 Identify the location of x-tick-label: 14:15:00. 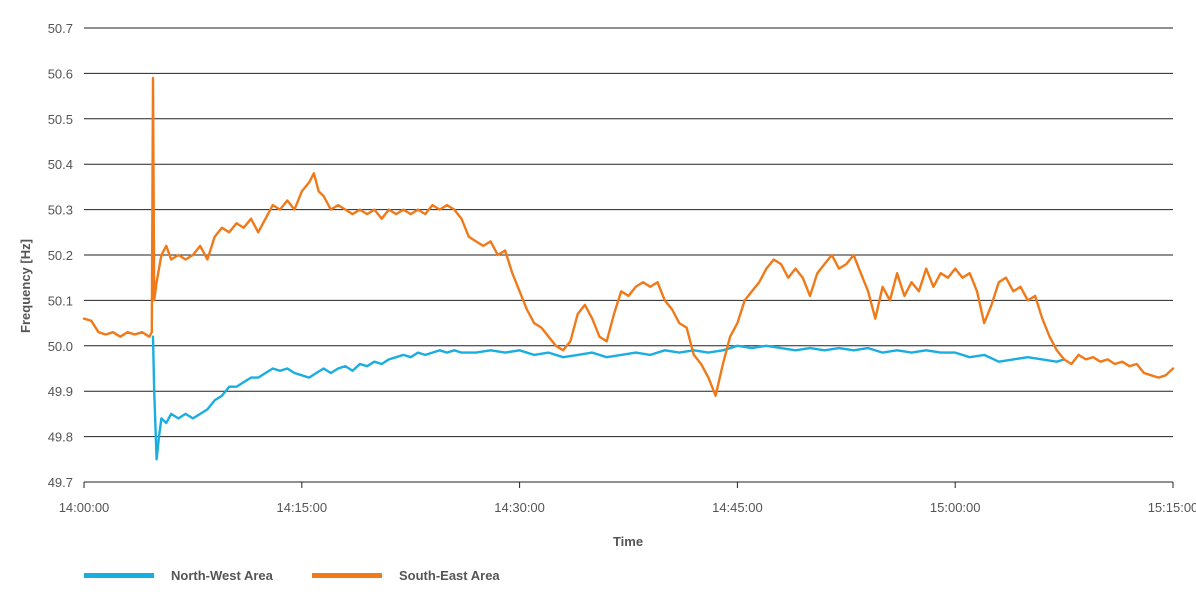
(301, 507).